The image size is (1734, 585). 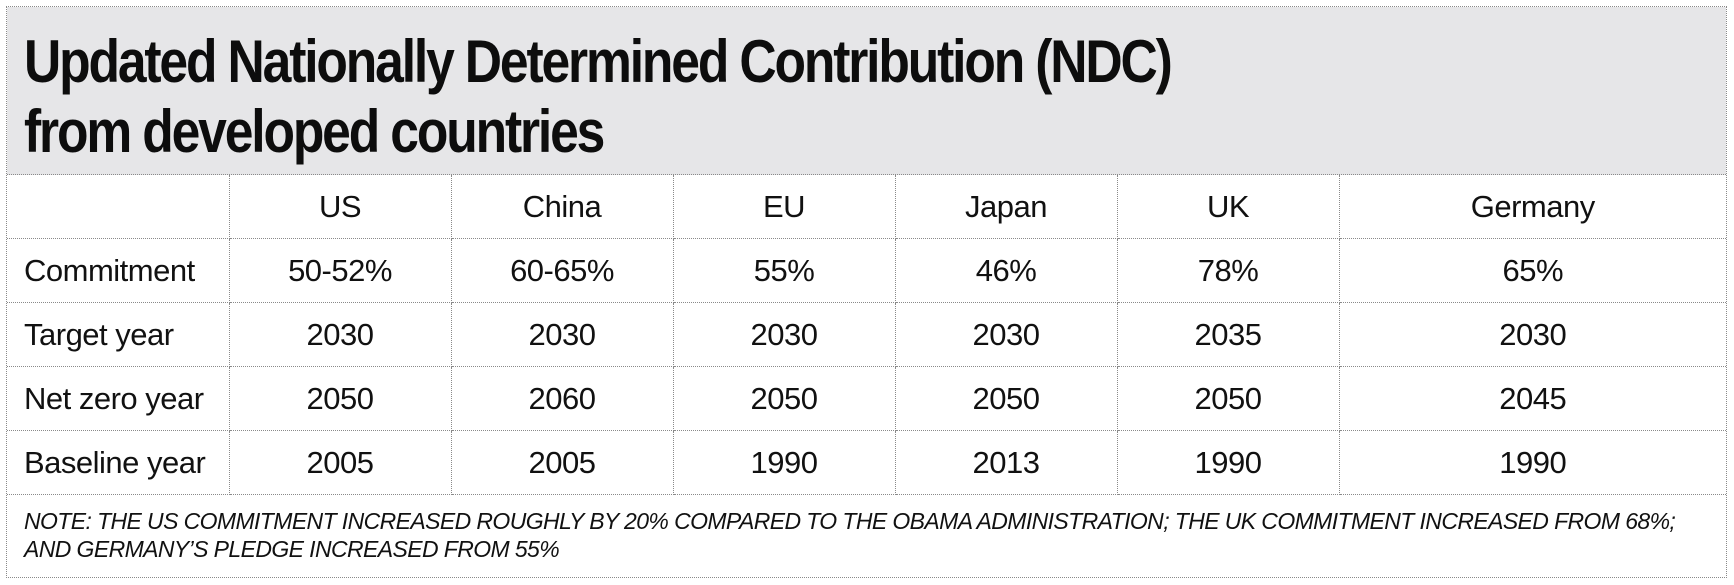 What do you see at coordinates (1228, 270) in the screenshot?
I see `table-cell: 78%` at bounding box center [1228, 270].